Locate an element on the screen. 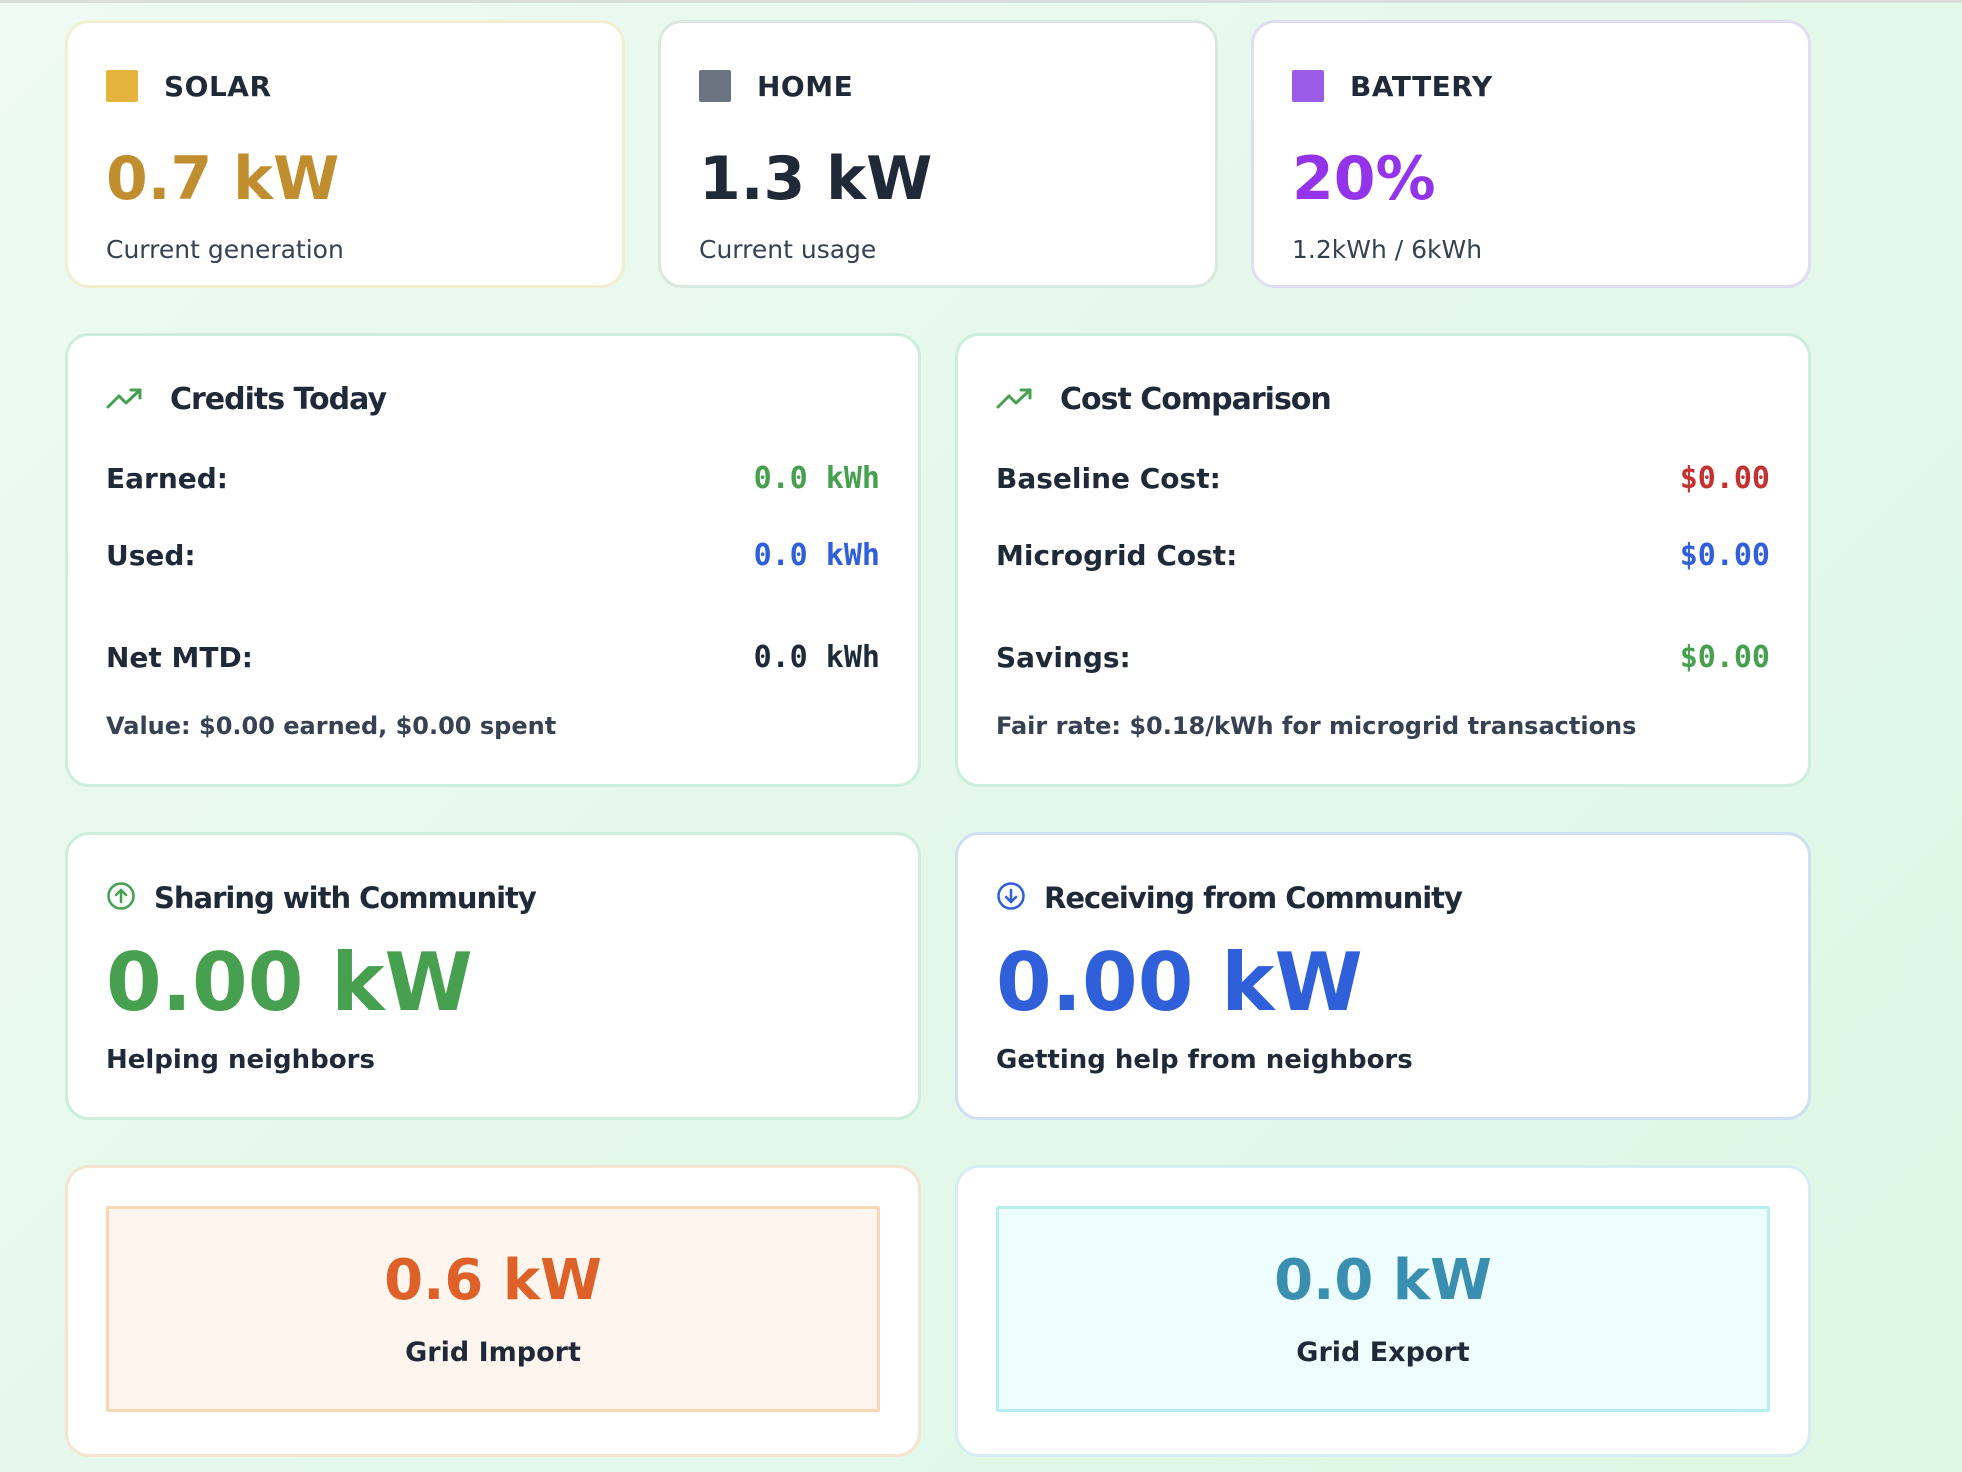 The height and width of the screenshot is (1472, 1962). earned-label: Earned: is located at coordinates (167, 478).